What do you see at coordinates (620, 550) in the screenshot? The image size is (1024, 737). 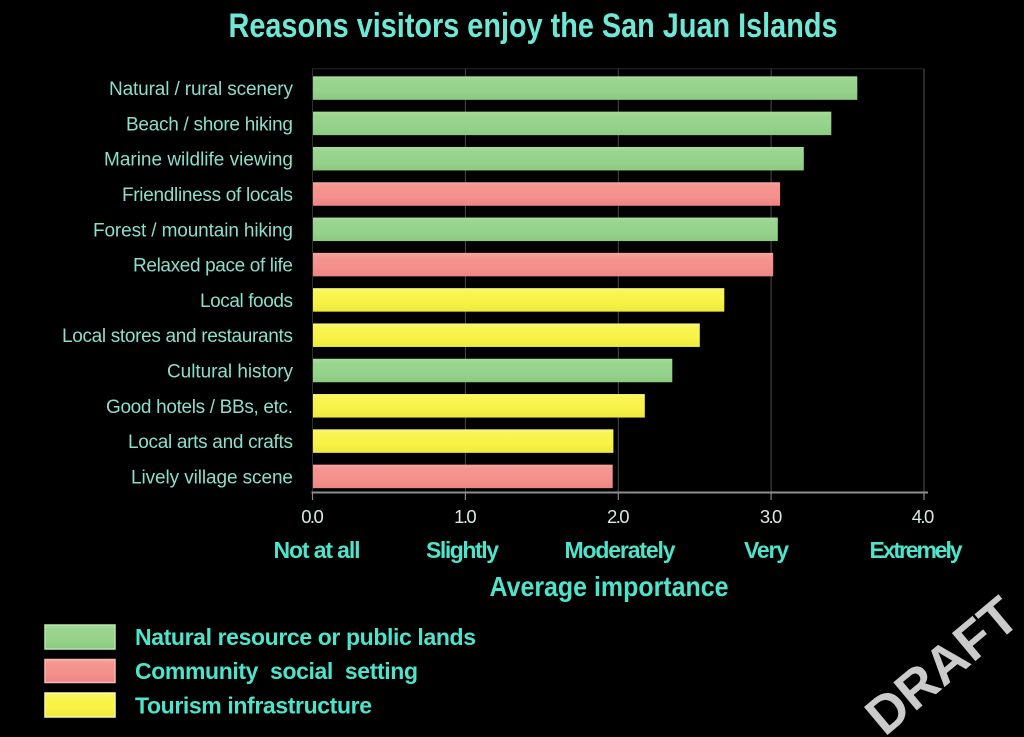 I see `svg-text: Moderately` at bounding box center [620, 550].